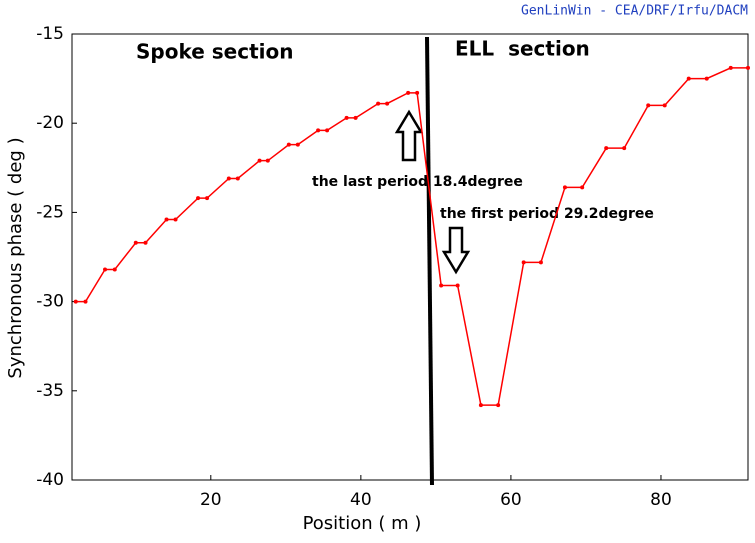 The width and height of the screenshot is (755, 543). What do you see at coordinates (547, 214) in the screenshot?
I see `annotation: the first period 29.2degree` at bounding box center [547, 214].